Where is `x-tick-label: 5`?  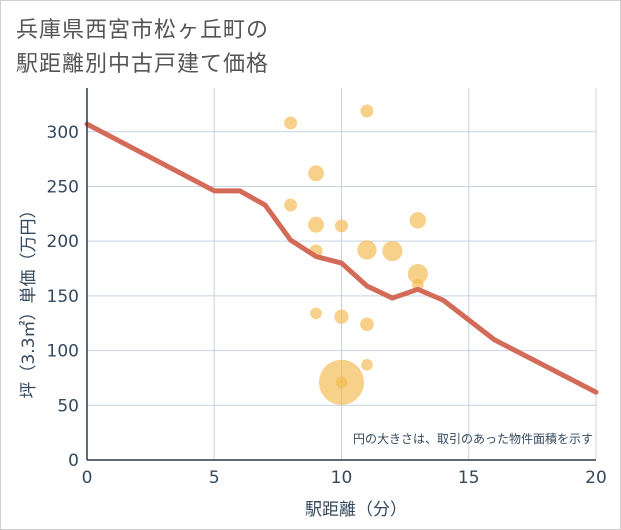
x-tick-label: 5 is located at coordinates (214, 478).